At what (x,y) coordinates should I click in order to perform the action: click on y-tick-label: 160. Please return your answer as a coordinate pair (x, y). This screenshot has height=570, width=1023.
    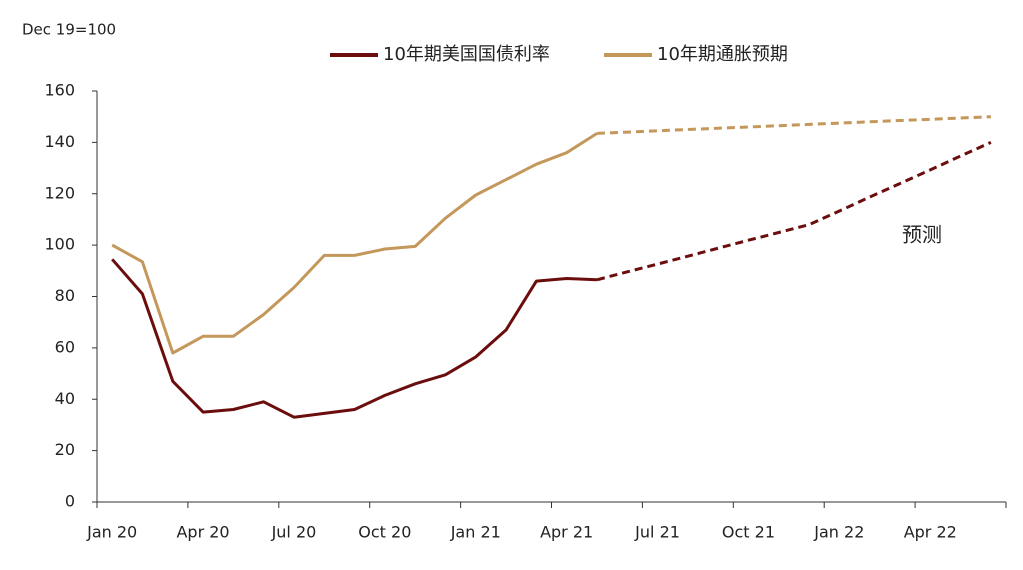
    Looking at the image, I should click on (59, 90).